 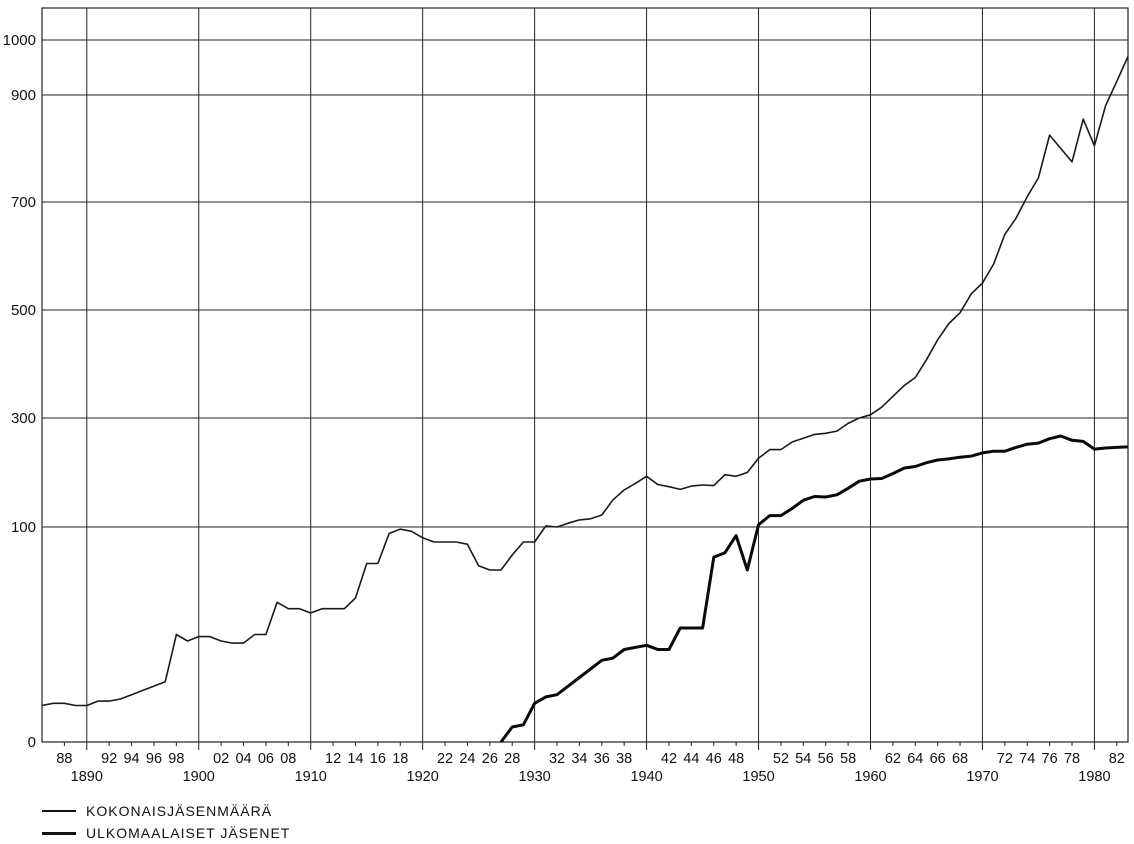 What do you see at coordinates (557, 759) in the screenshot?
I see `x-tick-label: 32` at bounding box center [557, 759].